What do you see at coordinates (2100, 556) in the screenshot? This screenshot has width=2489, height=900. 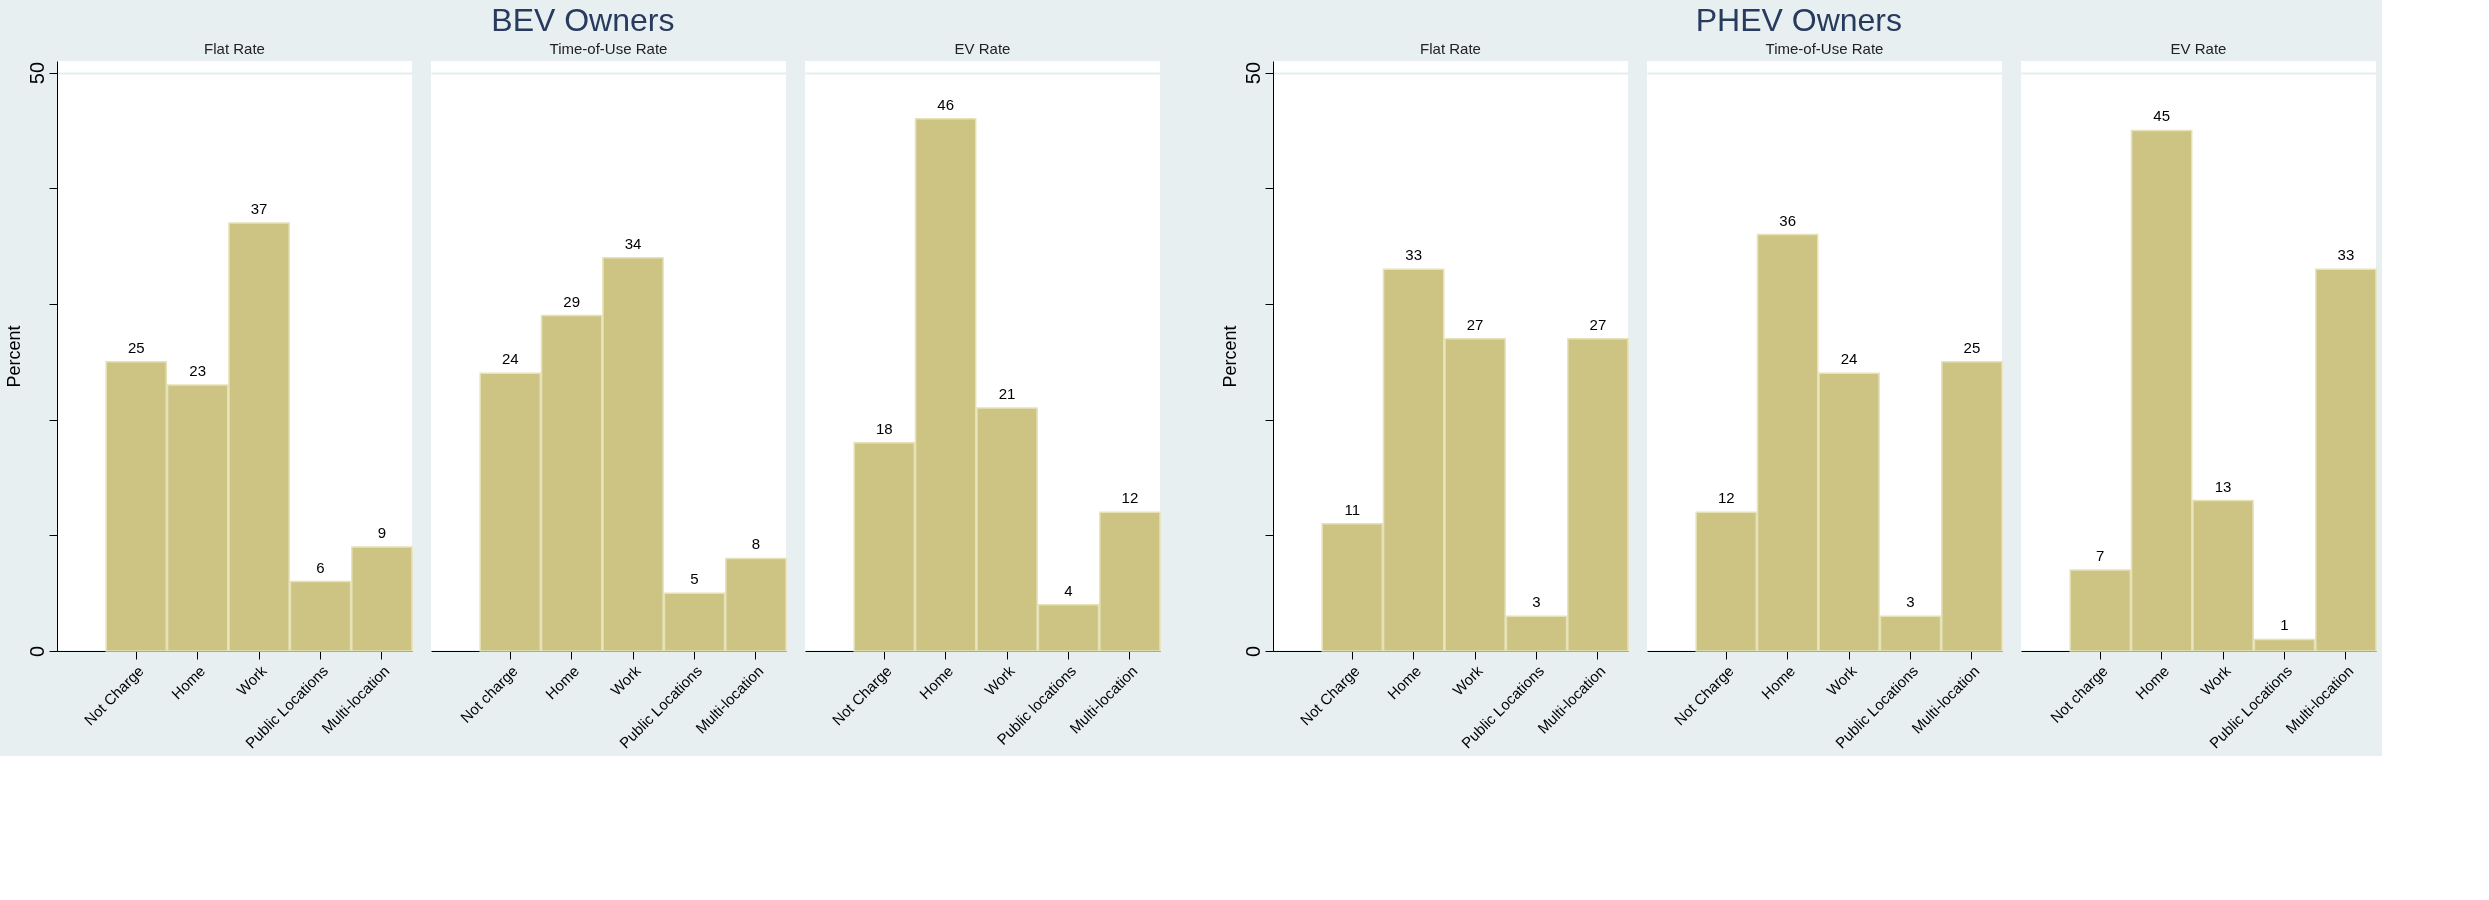 I see `data-label: 7` at bounding box center [2100, 556].